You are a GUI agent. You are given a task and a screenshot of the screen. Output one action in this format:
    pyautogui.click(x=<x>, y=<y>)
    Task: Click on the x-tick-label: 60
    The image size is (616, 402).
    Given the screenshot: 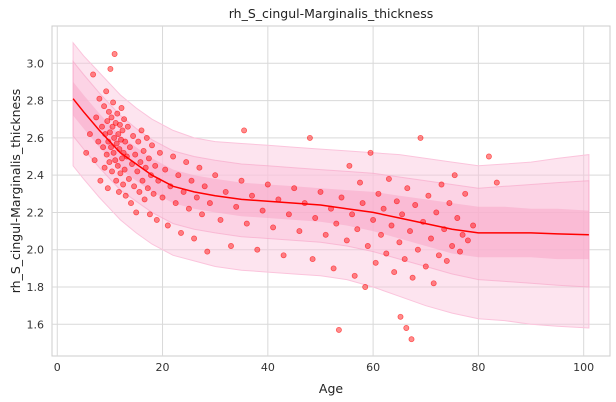 What is the action you would take?
    pyautogui.click(x=373, y=367)
    